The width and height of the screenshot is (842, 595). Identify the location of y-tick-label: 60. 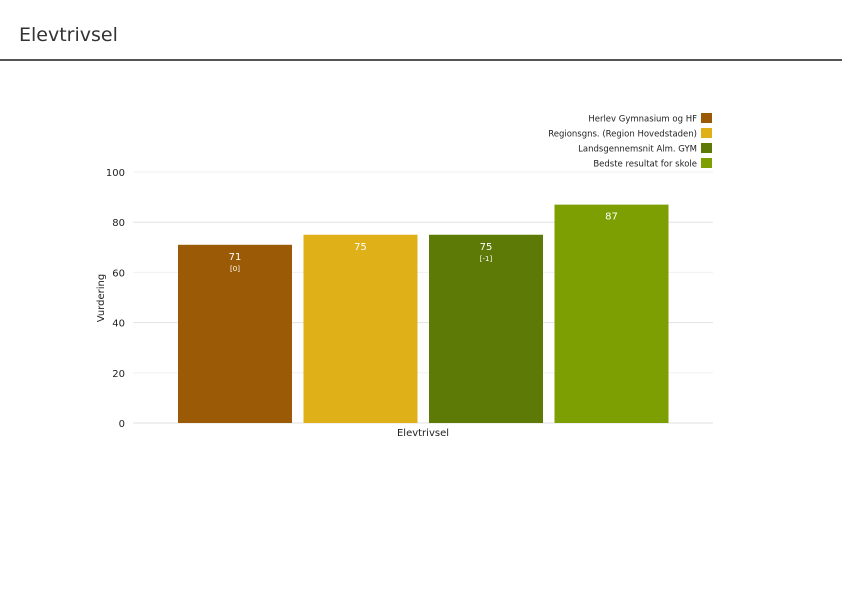
(118, 273).